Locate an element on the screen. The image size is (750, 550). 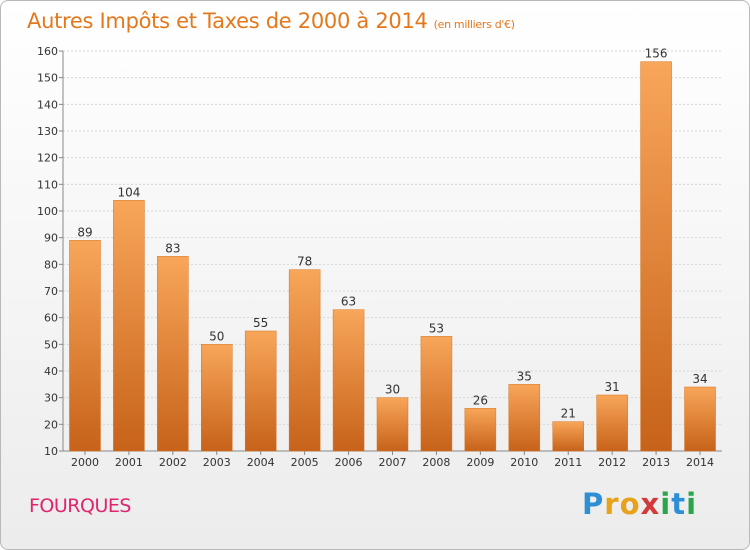
y-tick-label: 60 is located at coordinates (51, 318).